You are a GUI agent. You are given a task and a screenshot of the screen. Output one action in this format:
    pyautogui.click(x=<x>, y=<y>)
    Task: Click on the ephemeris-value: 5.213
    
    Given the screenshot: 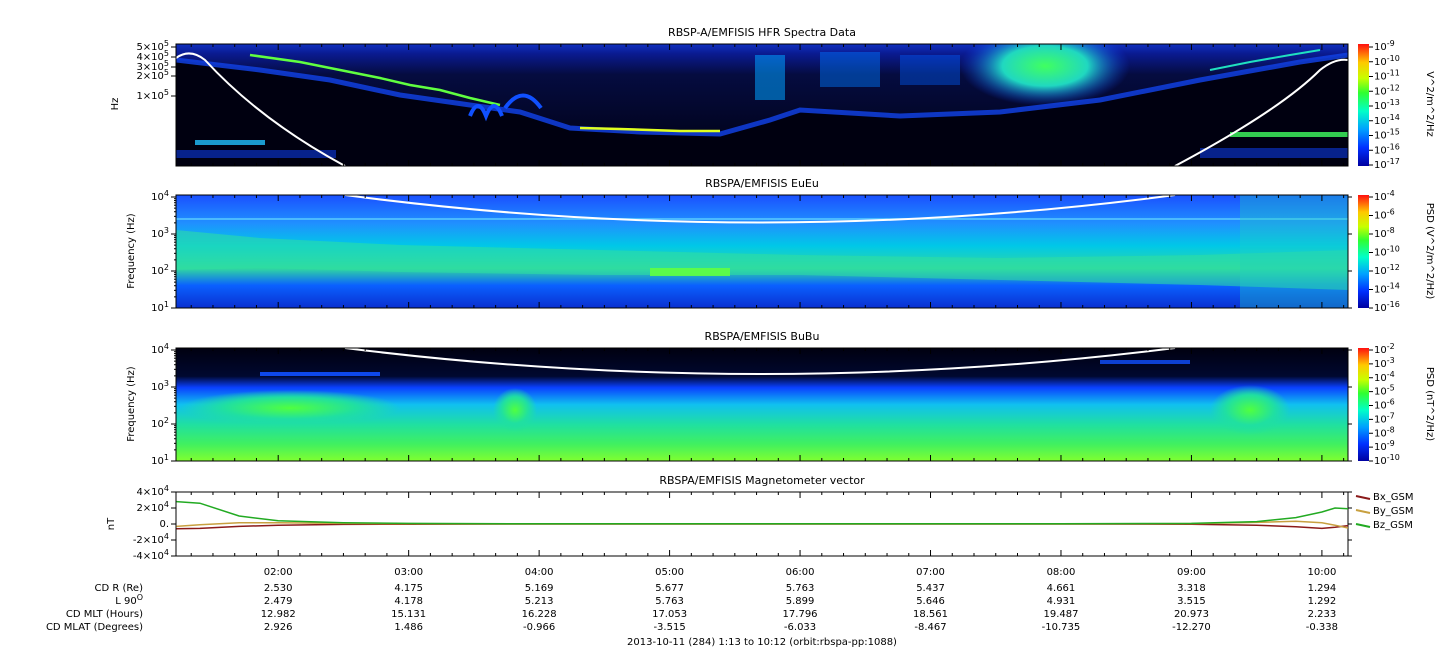 What is the action you would take?
    pyautogui.click(x=539, y=601)
    